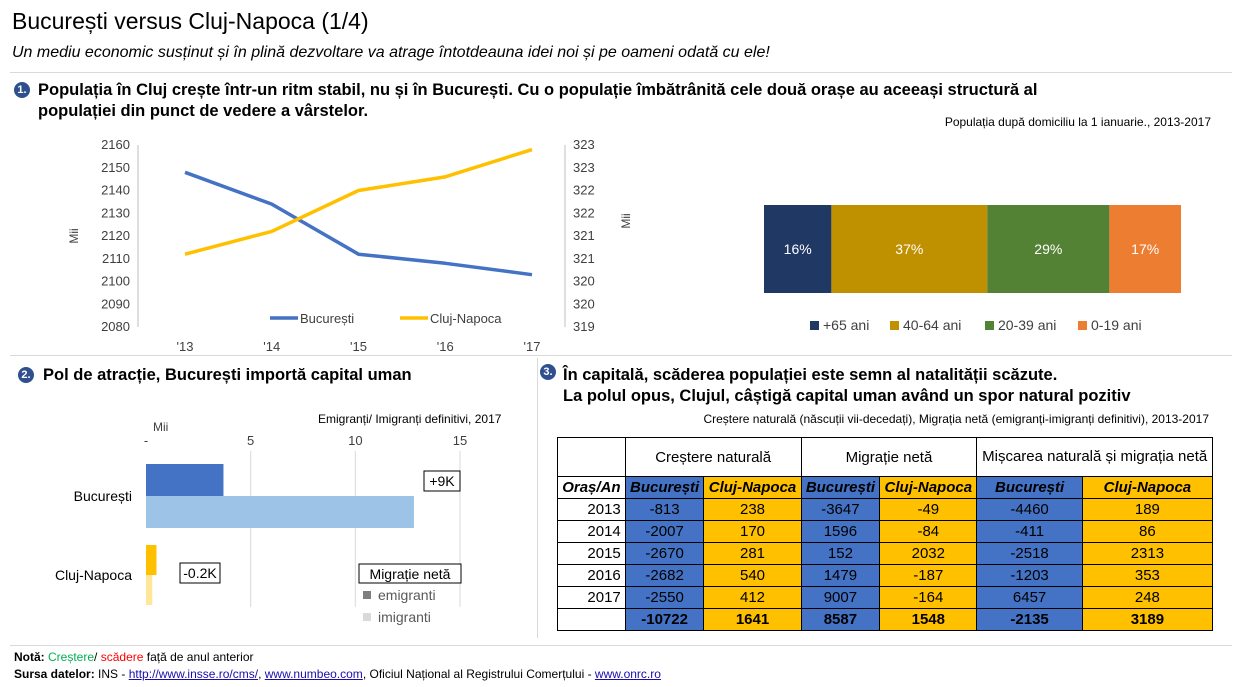 This screenshot has height=687, width=1233. What do you see at coordinates (591, 487) in the screenshot?
I see `row-header-label: Oraș/An` at bounding box center [591, 487].